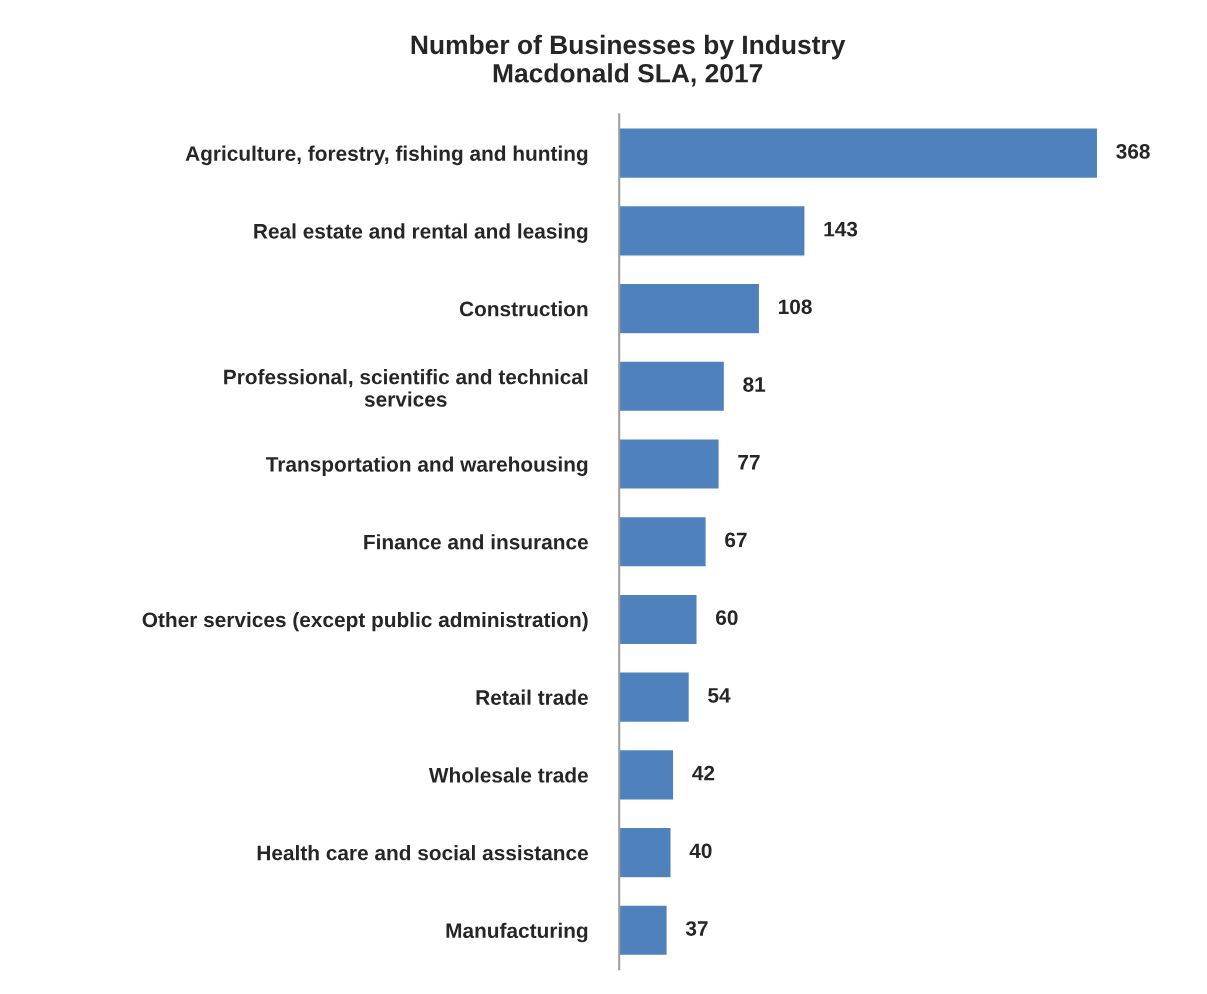 This screenshot has height=994, width=1207. What do you see at coordinates (426, 466) in the screenshot?
I see `y-tick-label: Transportation and warehousing` at bounding box center [426, 466].